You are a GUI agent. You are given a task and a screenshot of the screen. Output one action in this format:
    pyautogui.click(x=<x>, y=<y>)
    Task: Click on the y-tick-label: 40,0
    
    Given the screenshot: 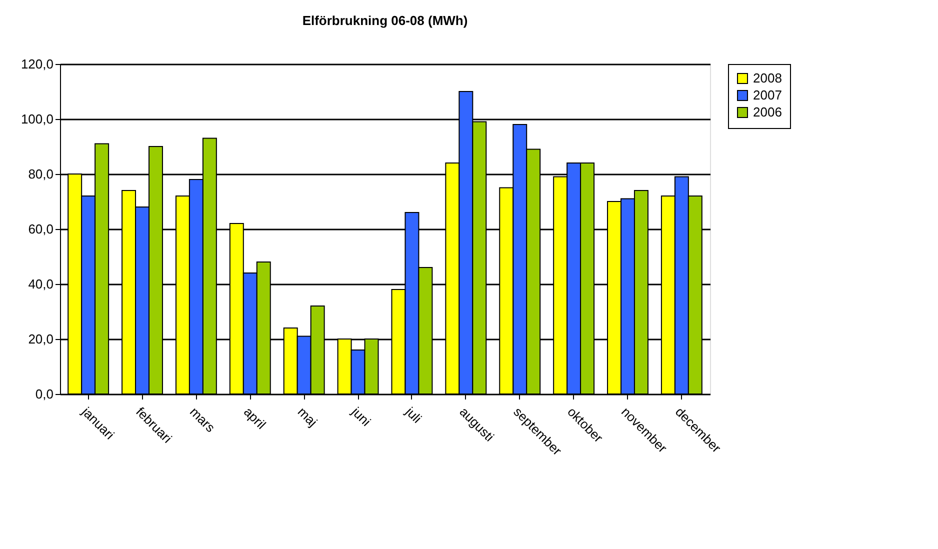 What is the action you would take?
    pyautogui.click(x=41, y=284)
    